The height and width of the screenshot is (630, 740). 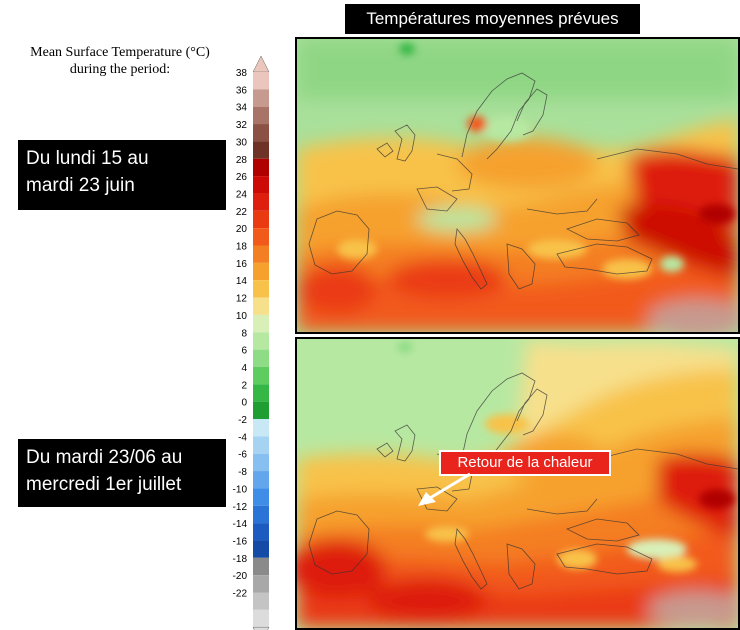 I want to click on scale-tick-label: 8, so click(x=244, y=333).